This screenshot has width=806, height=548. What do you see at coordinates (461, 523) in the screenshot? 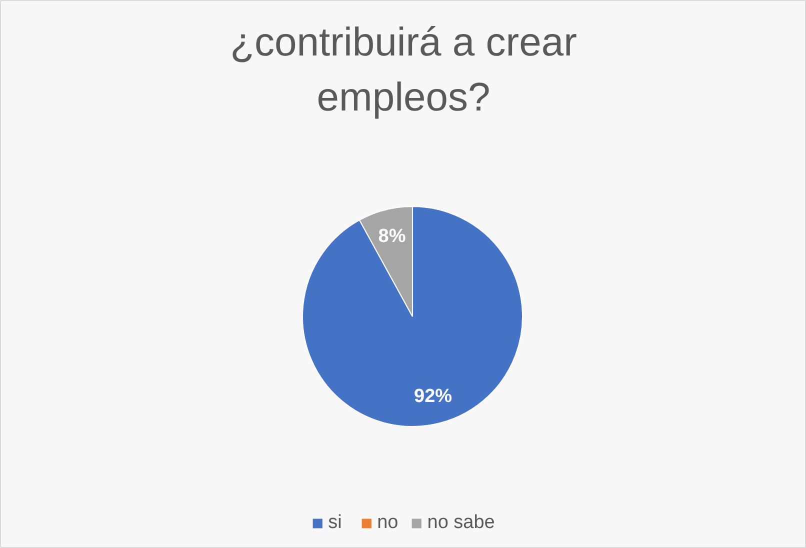
I see `legend-label: no sabe` at bounding box center [461, 523].